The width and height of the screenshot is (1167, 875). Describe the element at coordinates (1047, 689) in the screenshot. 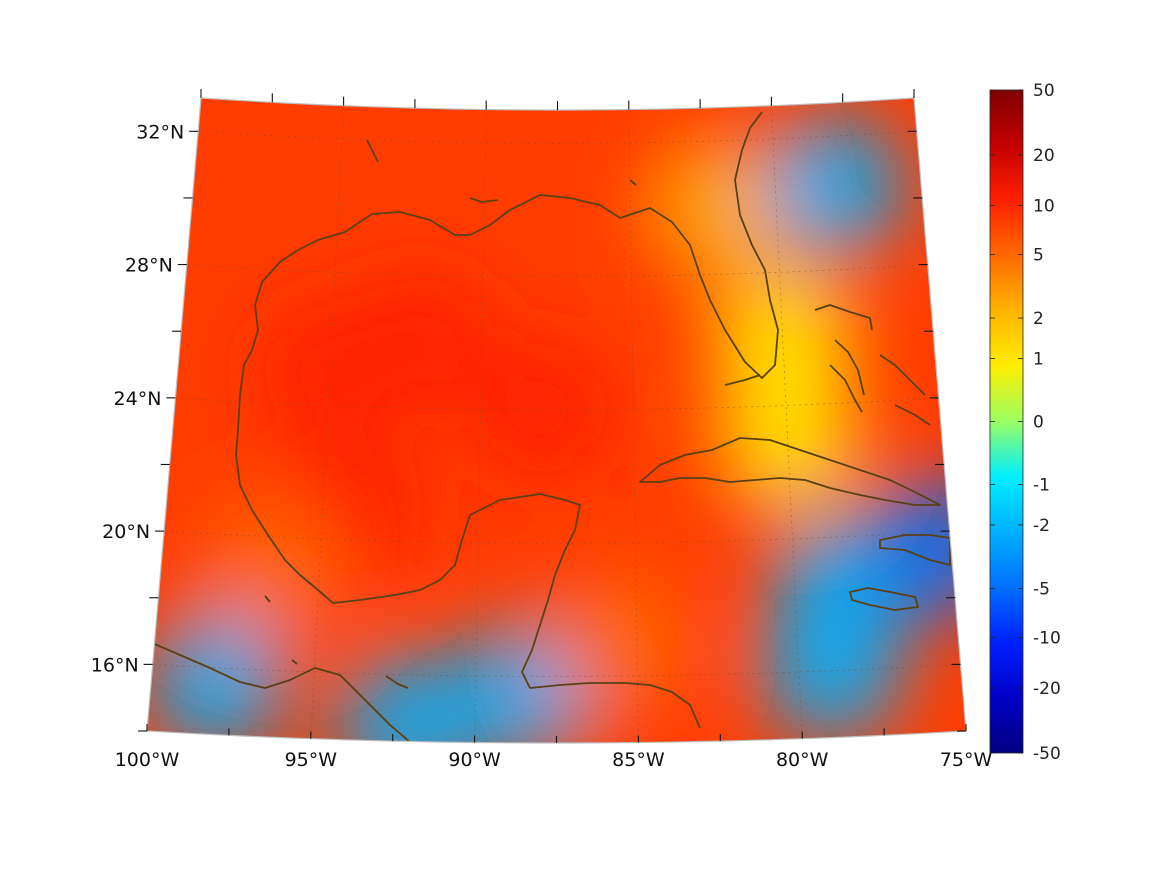

I see `colorbar-label: -20` at that location.